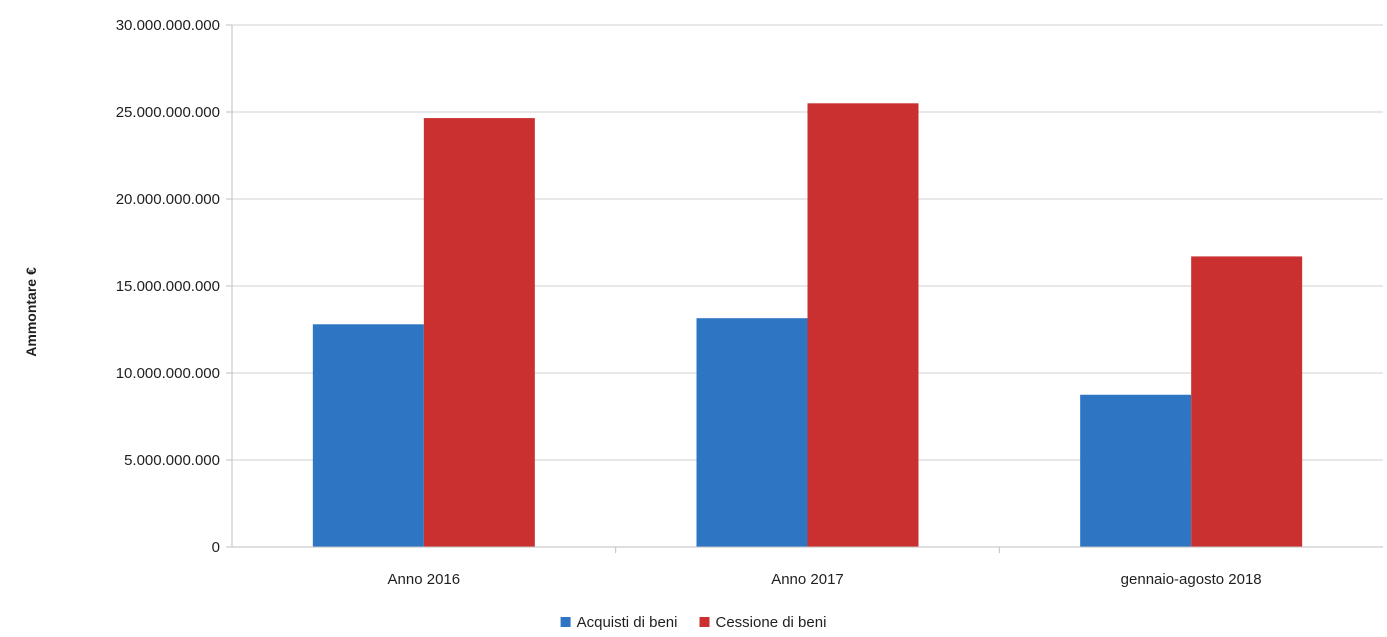 Image resolution: width=1387 pixels, height=637 pixels. I want to click on x-tick-label: Anno 2017, so click(807, 579).